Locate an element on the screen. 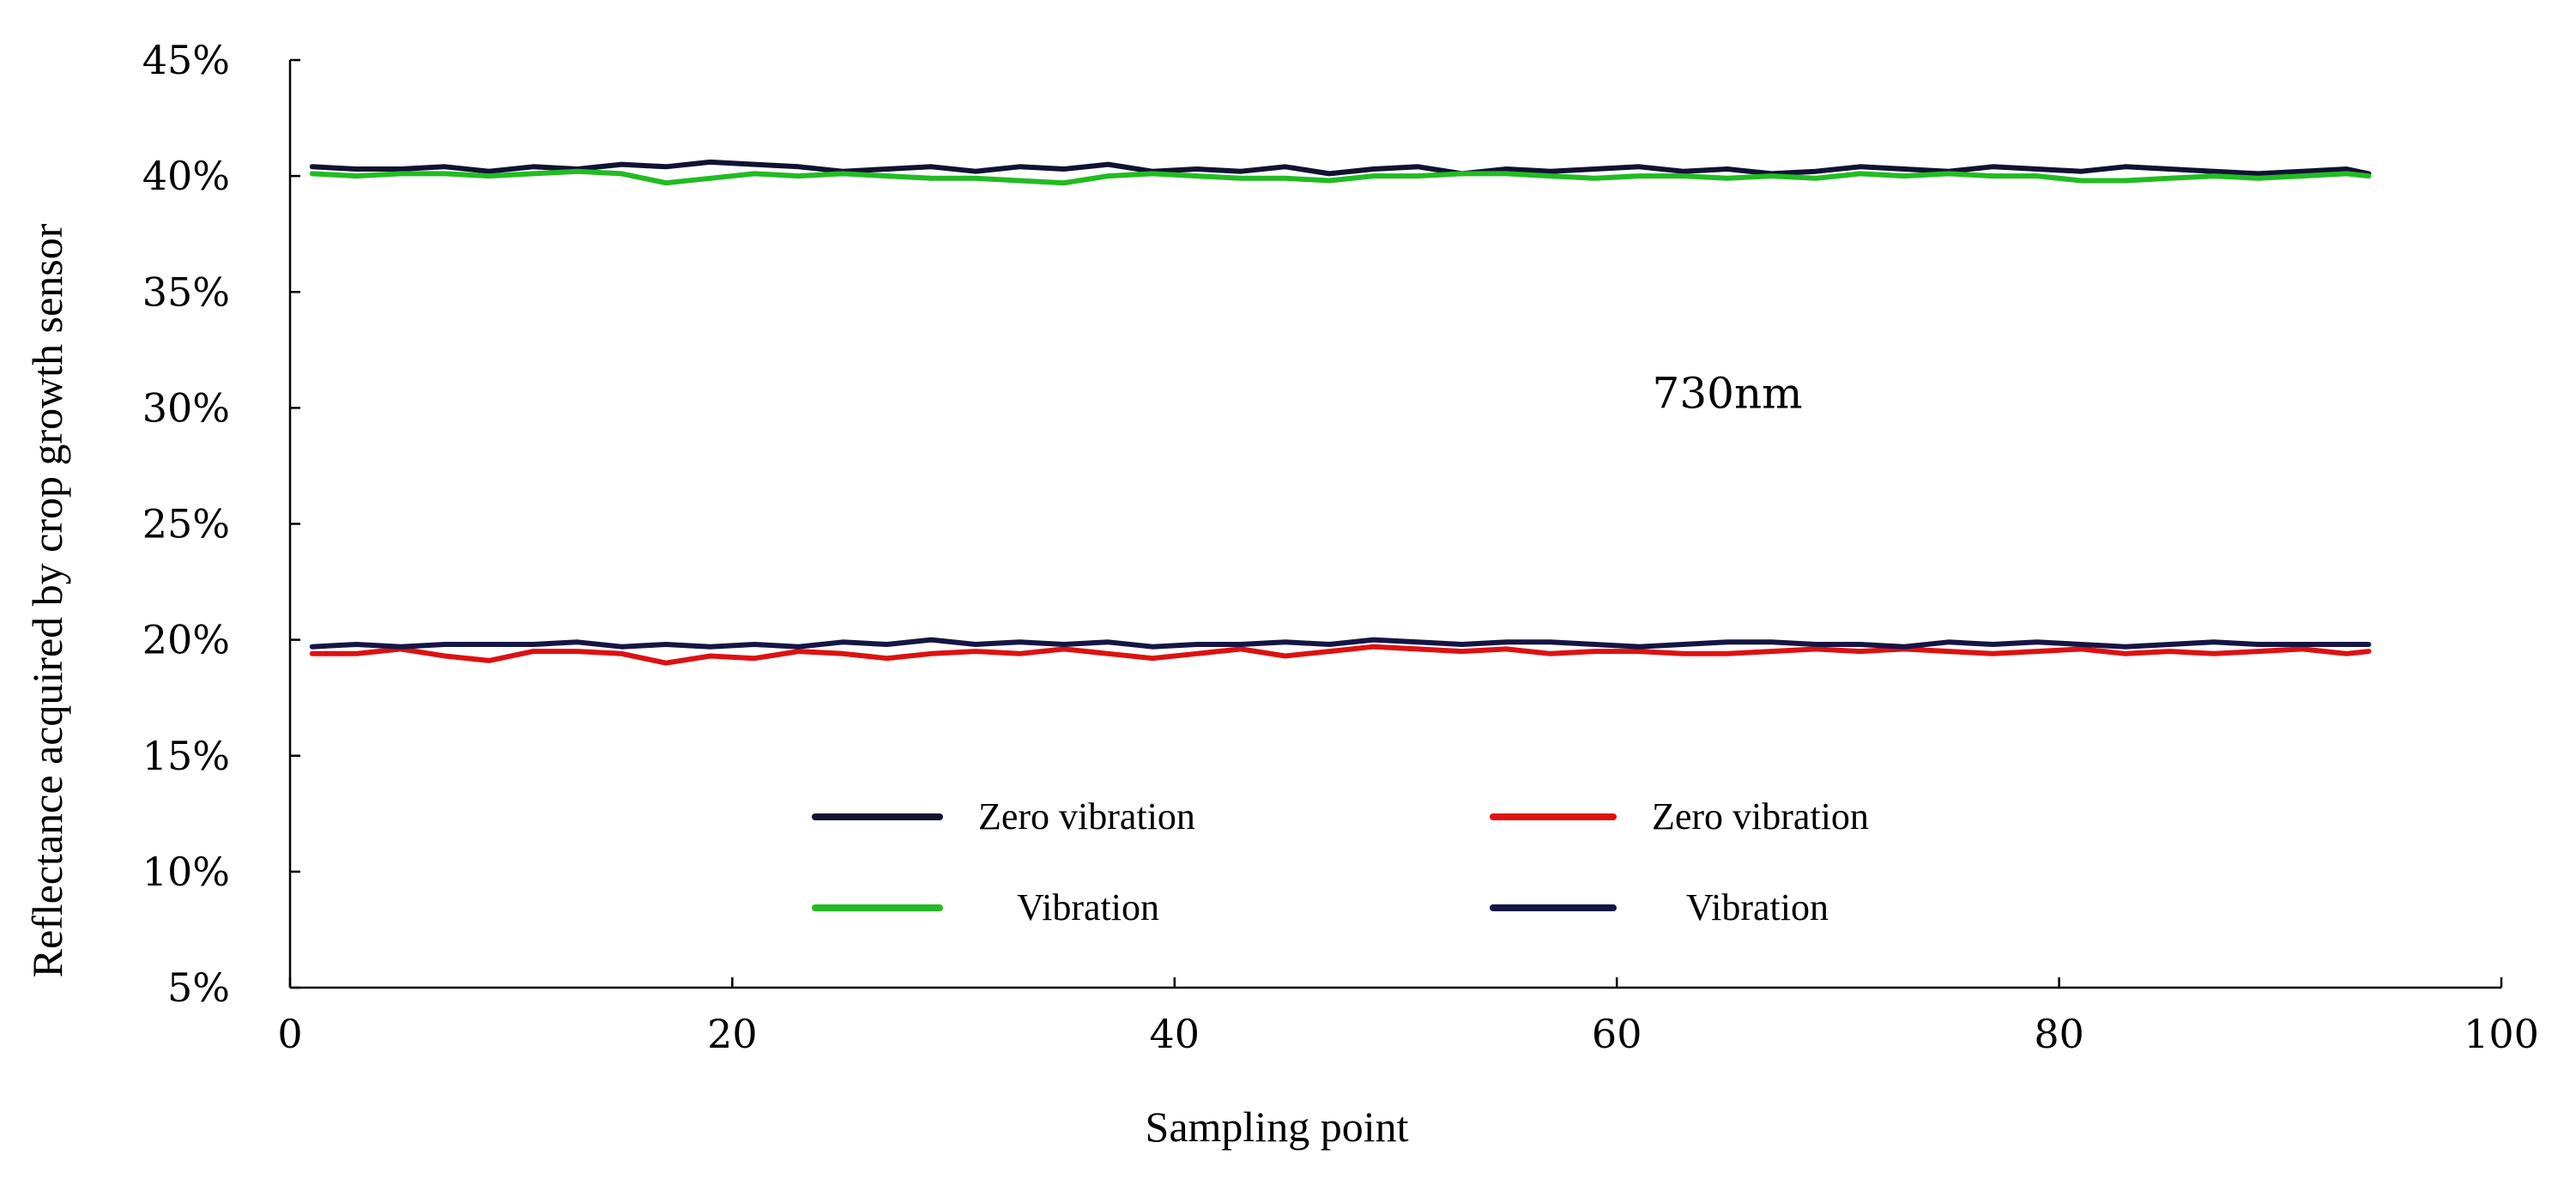 The height and width of the screenshot is (1203, 2576). annotations: 815nm730nm is located at coordinates (1728, 393).